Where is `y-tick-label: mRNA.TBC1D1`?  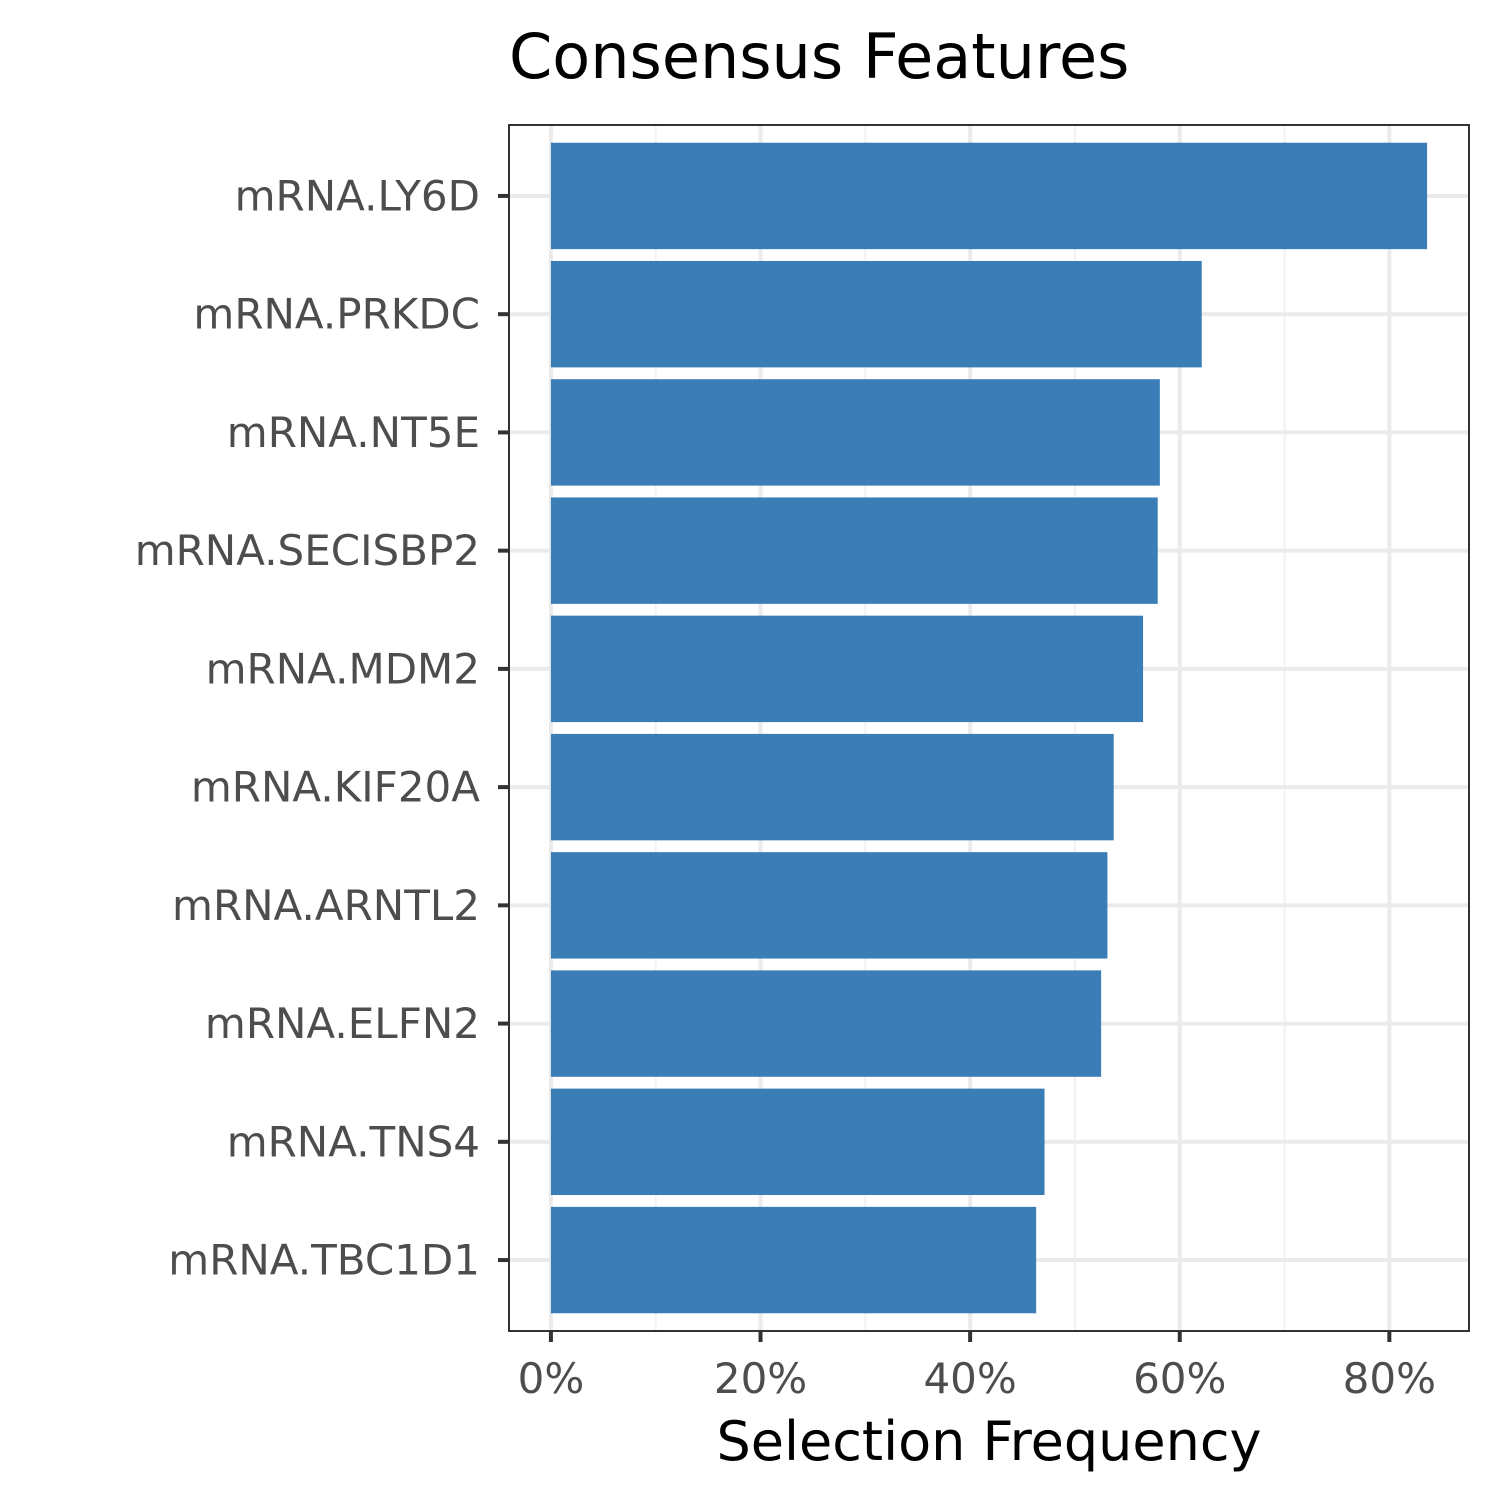 y-tick-label: mRNA.TBC1D1 is located at coordinates (324, 1260).